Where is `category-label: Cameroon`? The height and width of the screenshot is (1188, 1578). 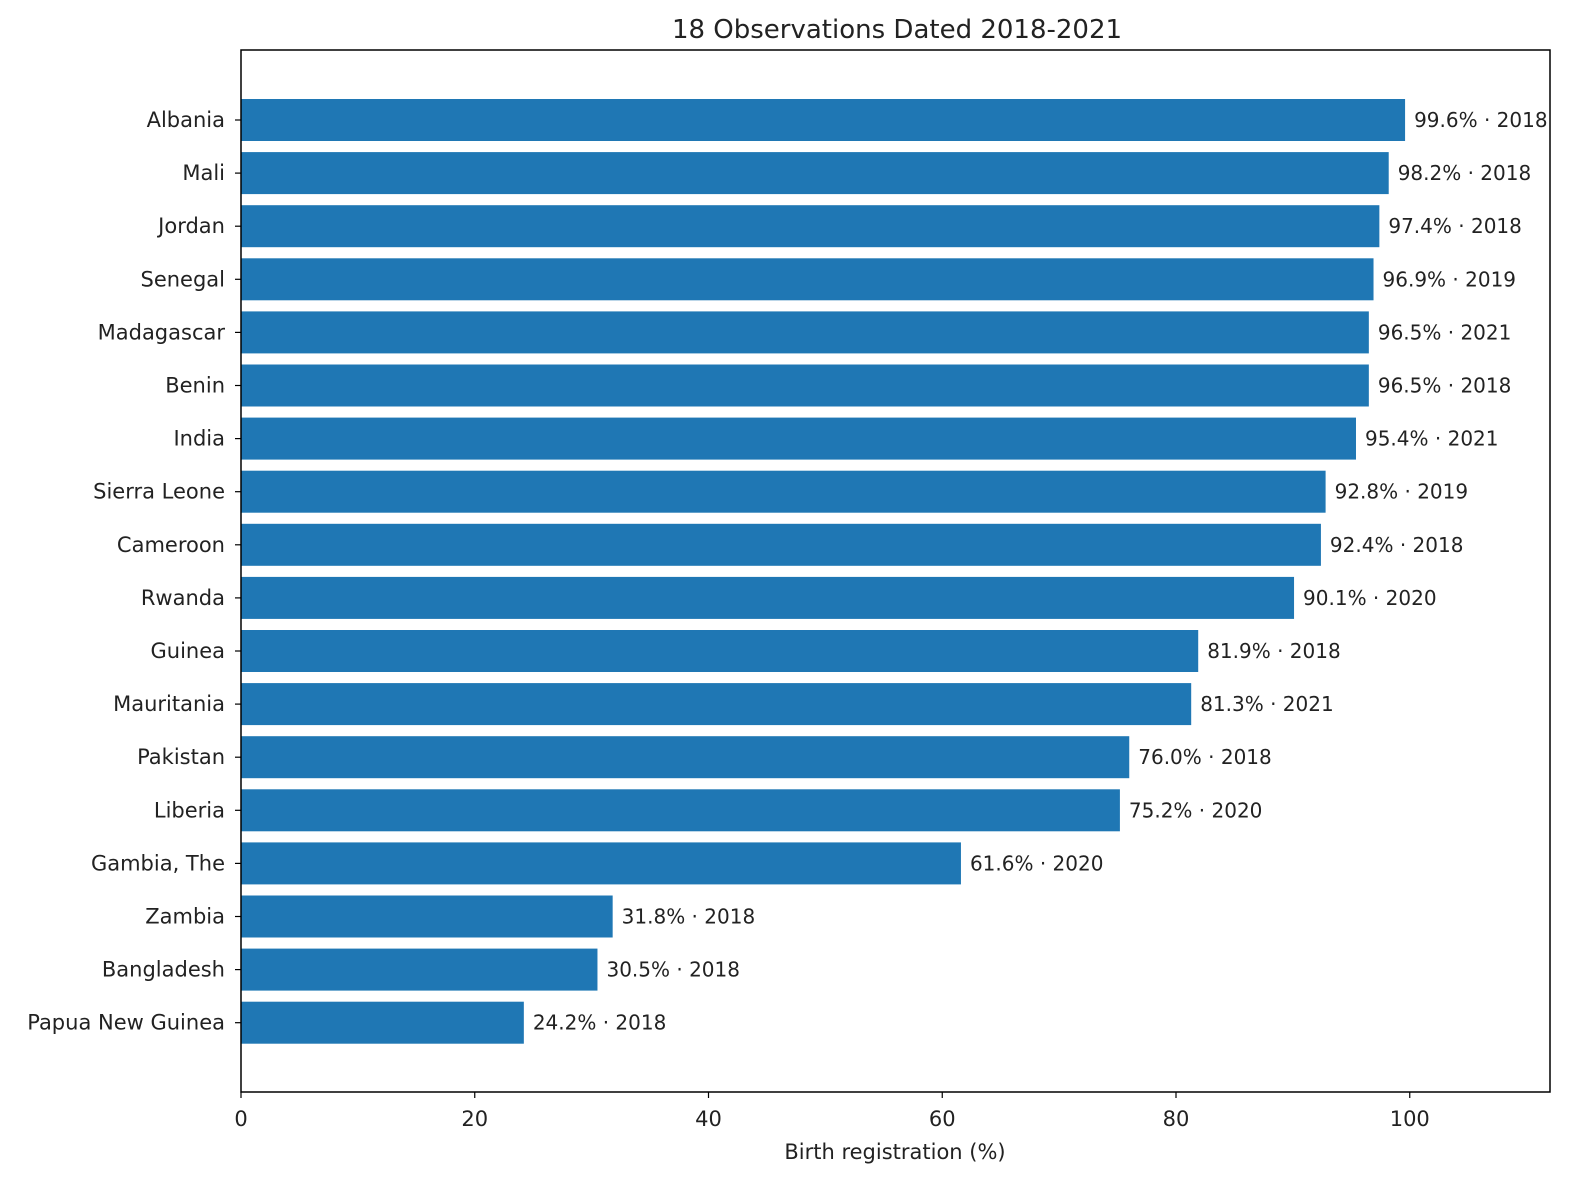 category-label: Cameroon is located at coordinates (171, 545).